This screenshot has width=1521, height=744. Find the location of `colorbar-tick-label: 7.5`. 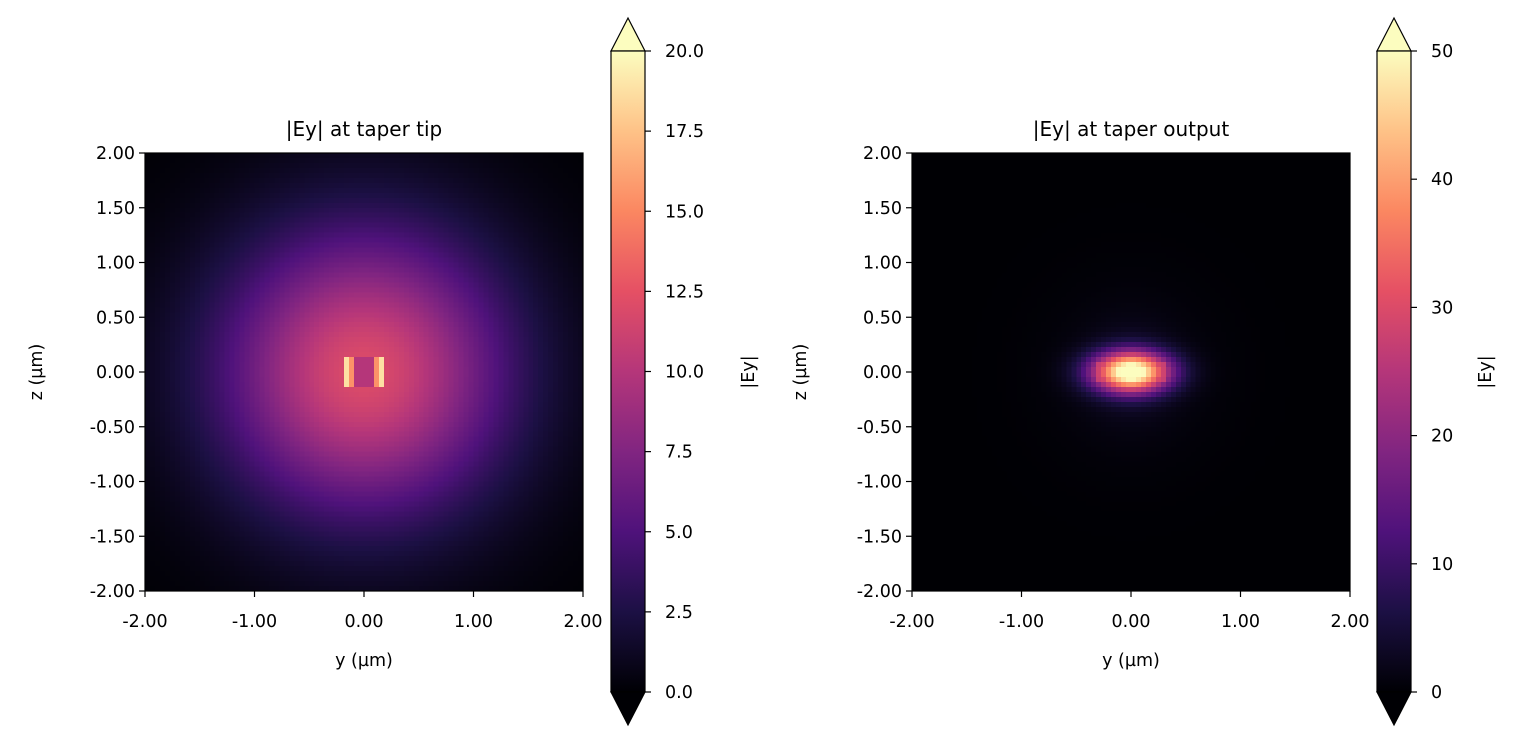

colorbar-tick-label: 7.5 is located at coordinates (679, 453).